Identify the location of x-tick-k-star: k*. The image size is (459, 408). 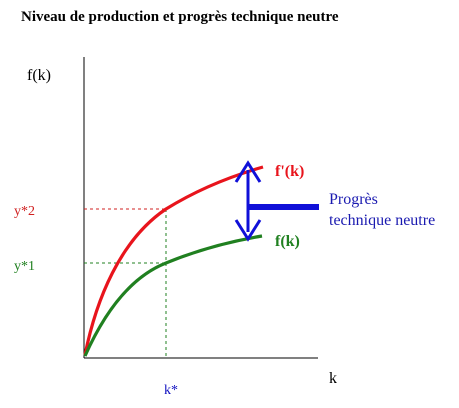
(171, 390).